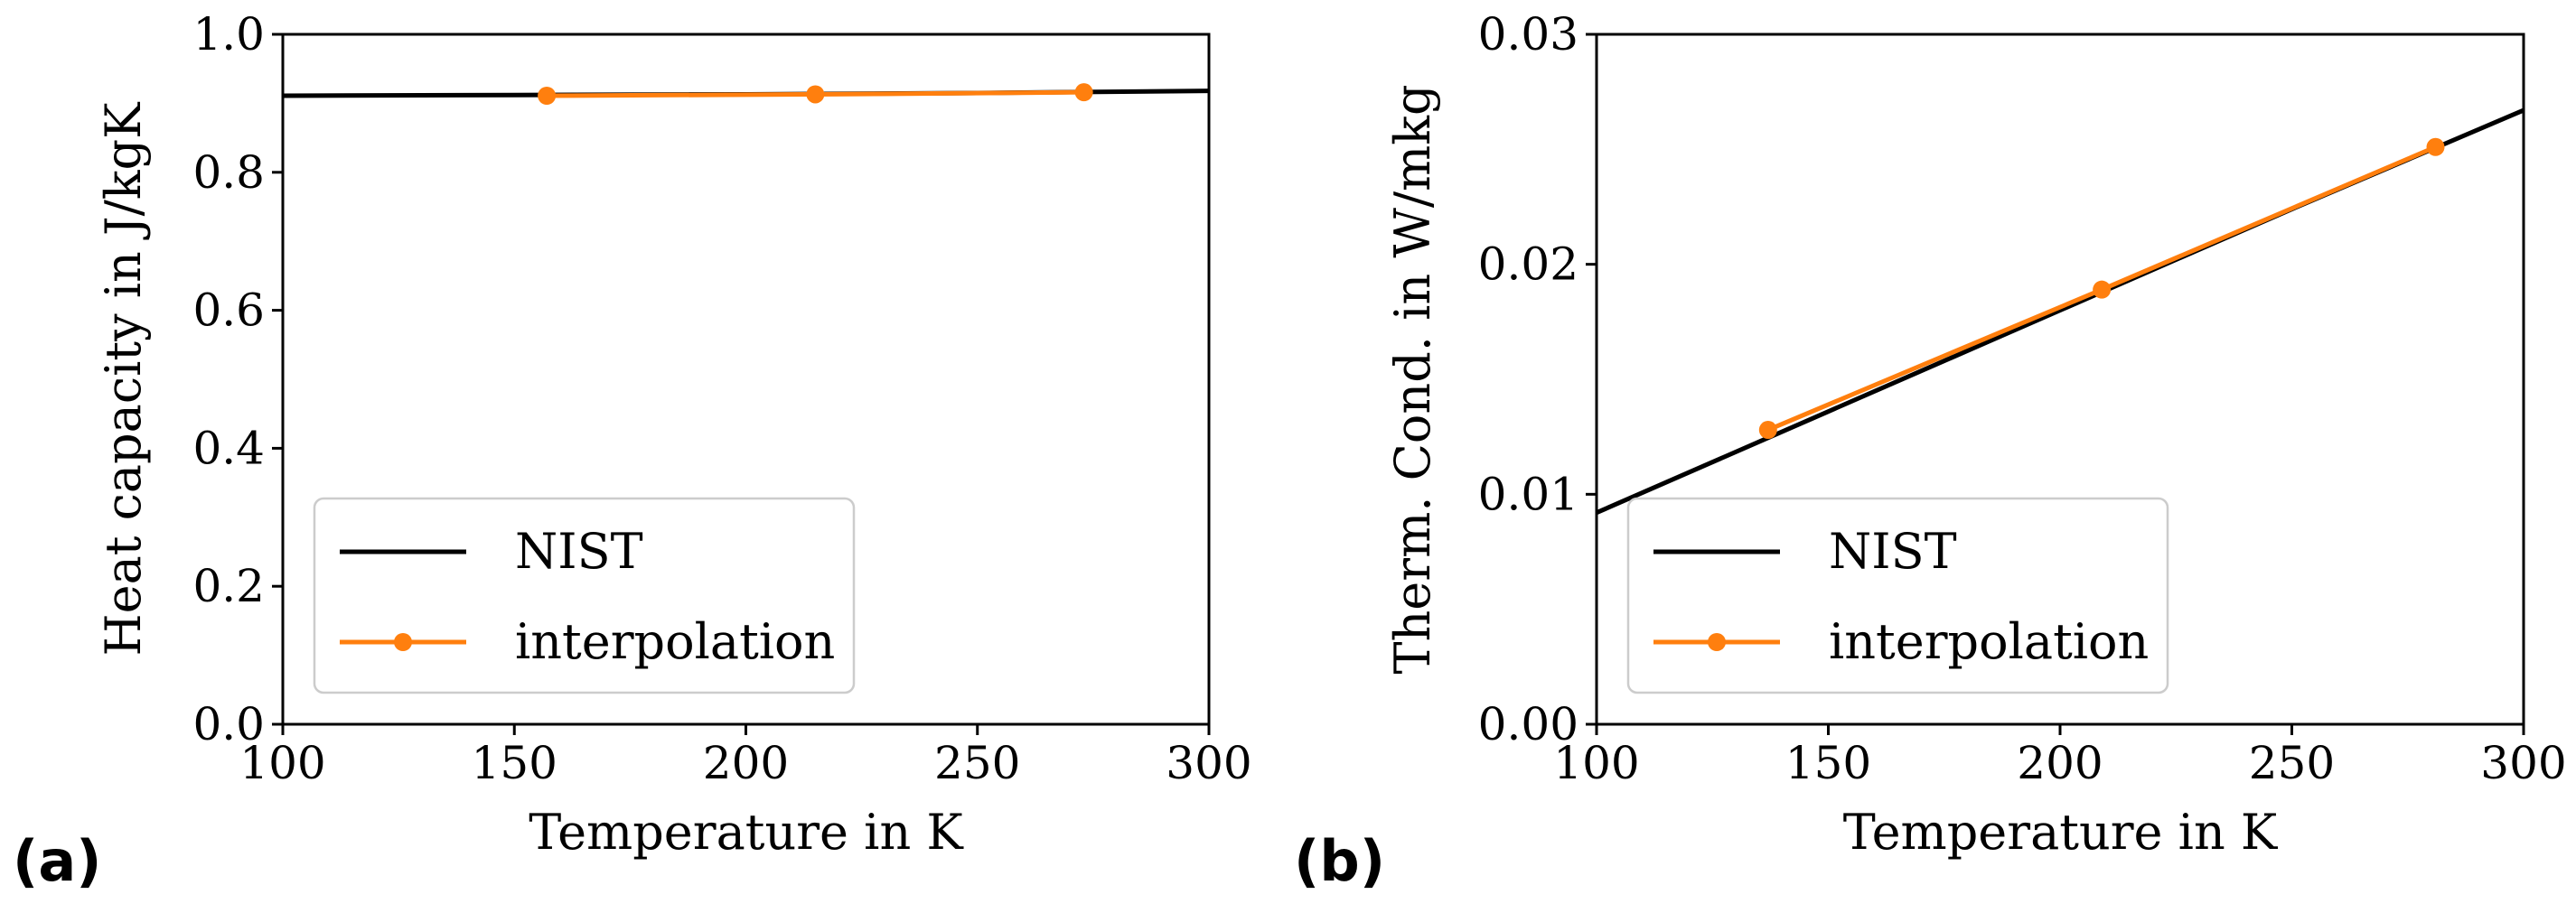 This screenshot has height=913, width=2576. I want to click on y-tick-label: 0.8, so click(228, 172).